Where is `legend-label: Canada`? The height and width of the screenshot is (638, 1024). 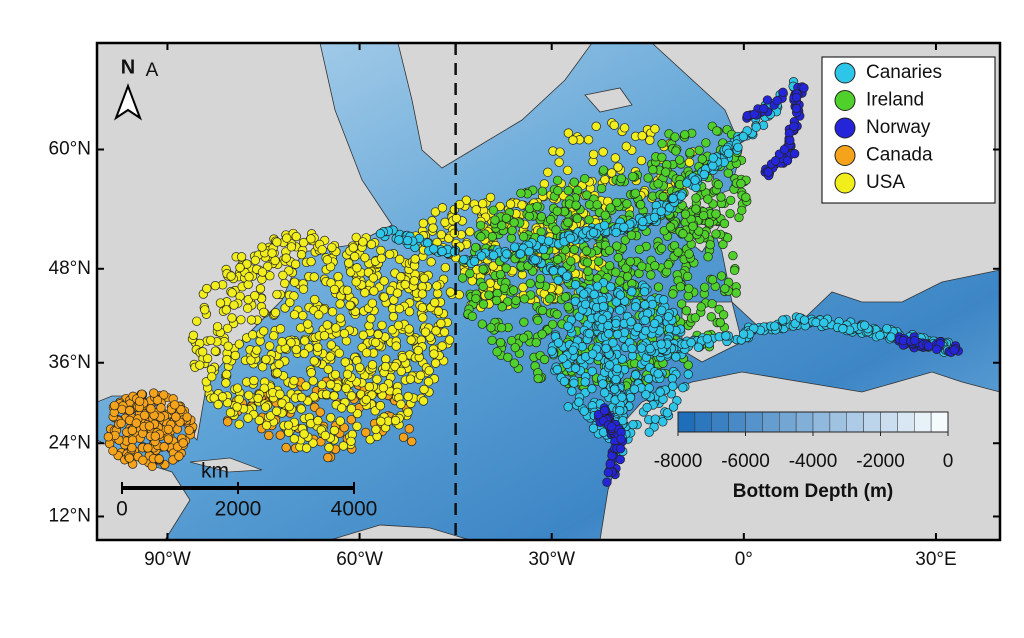
legend-label: Canada is located at coordinates (899, 155).